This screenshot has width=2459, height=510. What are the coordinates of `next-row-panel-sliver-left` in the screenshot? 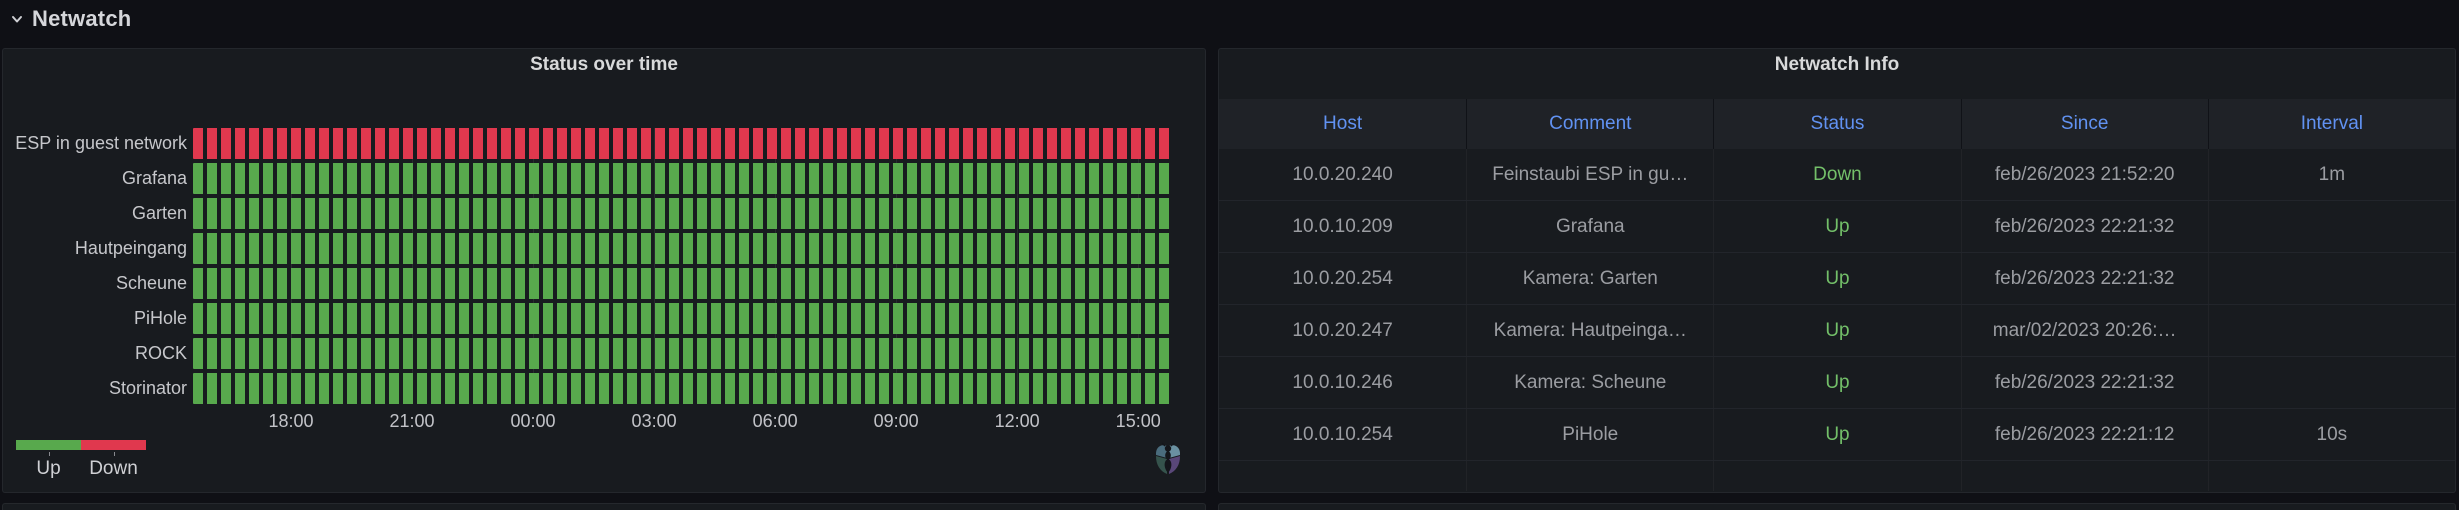 It's located at (604, 506).